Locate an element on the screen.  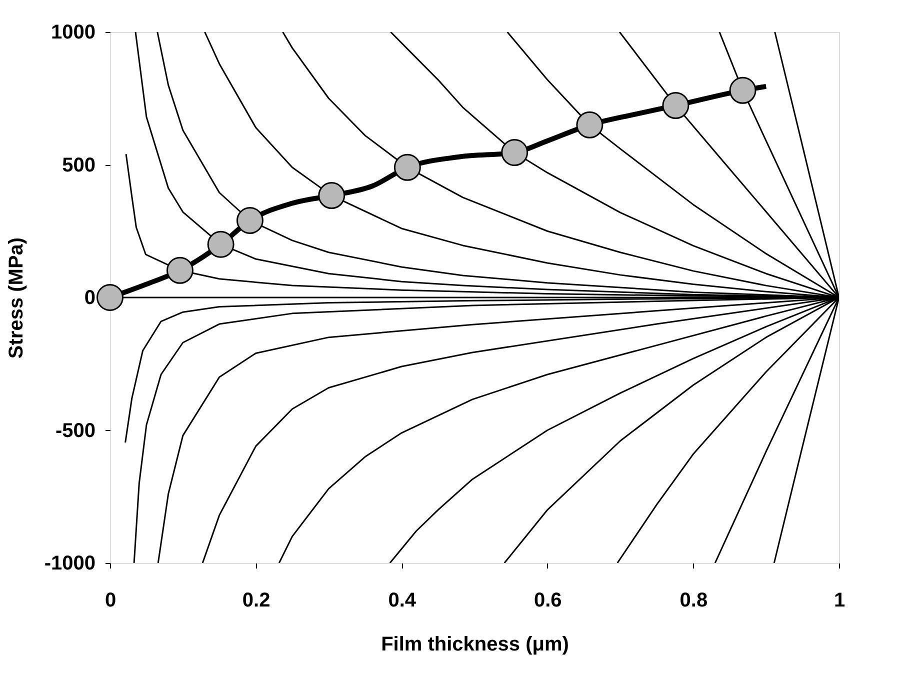
y-tick-label: 0 is located at coordinates (90, 298).